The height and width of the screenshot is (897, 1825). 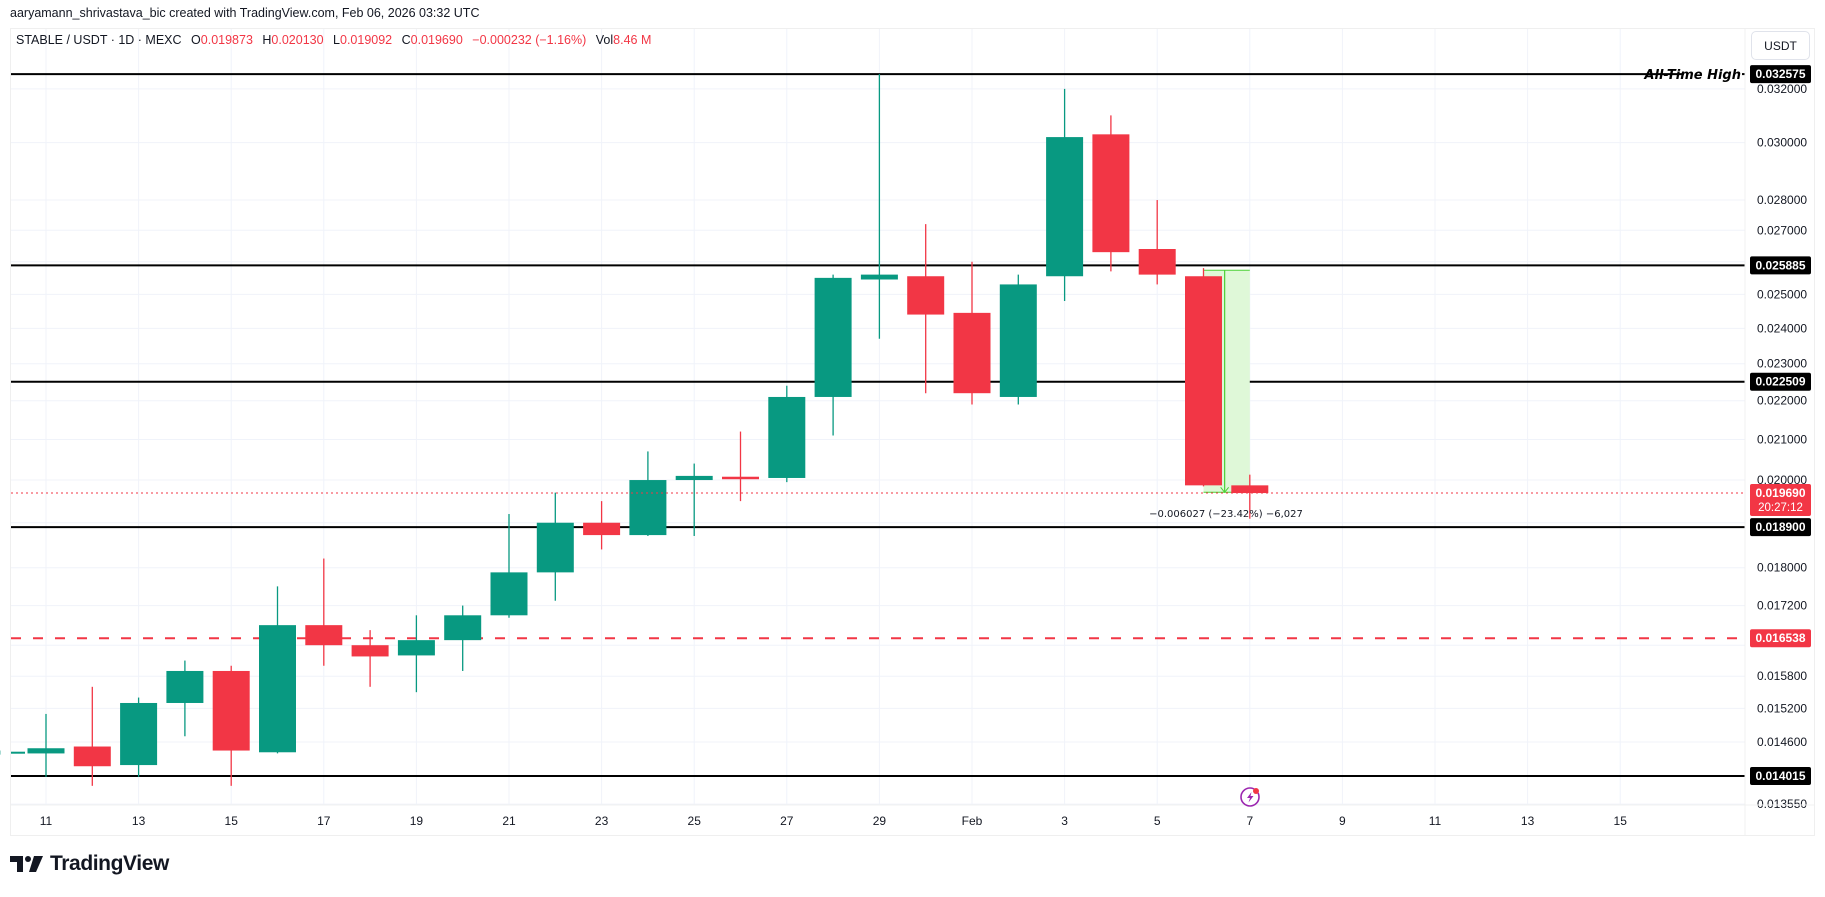 What do you see at coordinates (912, 816) in the screenshot?
I see `time-axis: 11 13 15 17 19 21 23 25 27 29 Feb 3 5 7 9 11 13 15` at bounding box center [912, 816].